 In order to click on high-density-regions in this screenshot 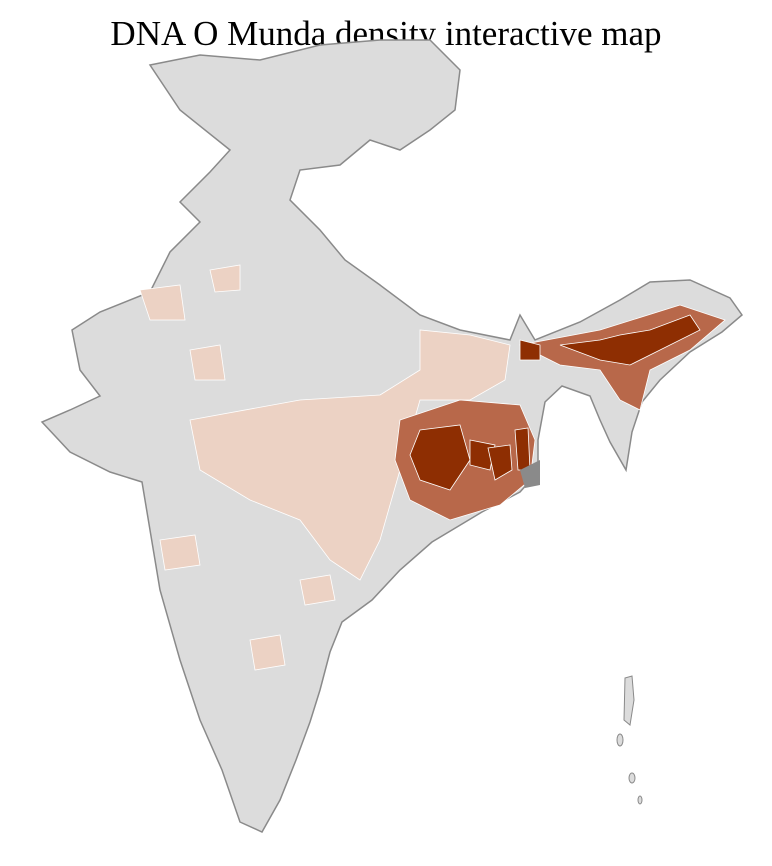, I will do `click(555, 402)`.